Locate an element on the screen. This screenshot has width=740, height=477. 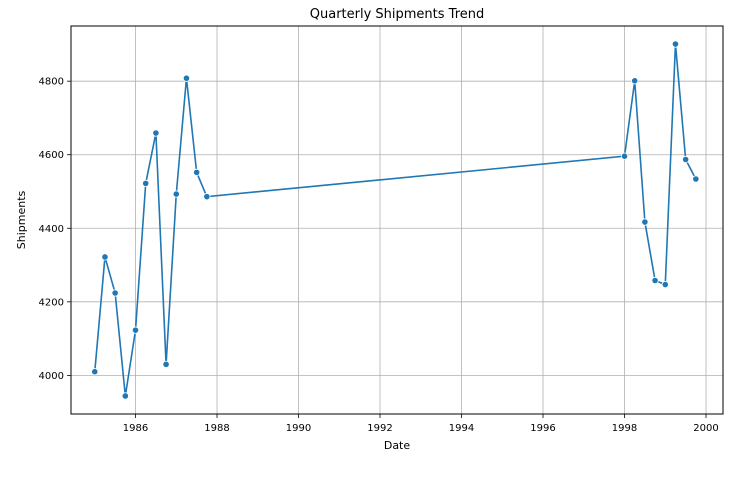
x-tick-label: 1990 is located at coordinates (298, 428).